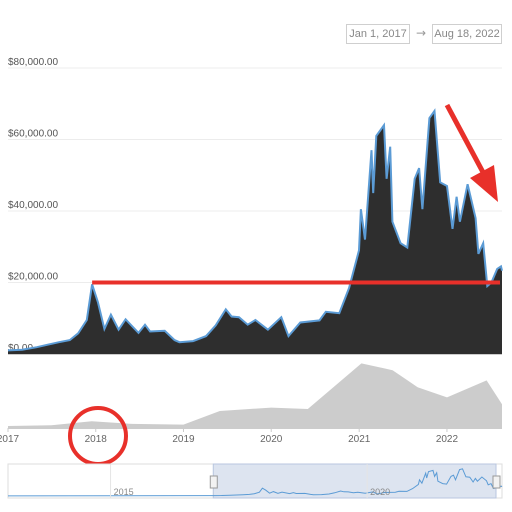  Describe the element at coordinates (96, 439) in the screenshot. I see `x-tick-label: 2018` at that location.